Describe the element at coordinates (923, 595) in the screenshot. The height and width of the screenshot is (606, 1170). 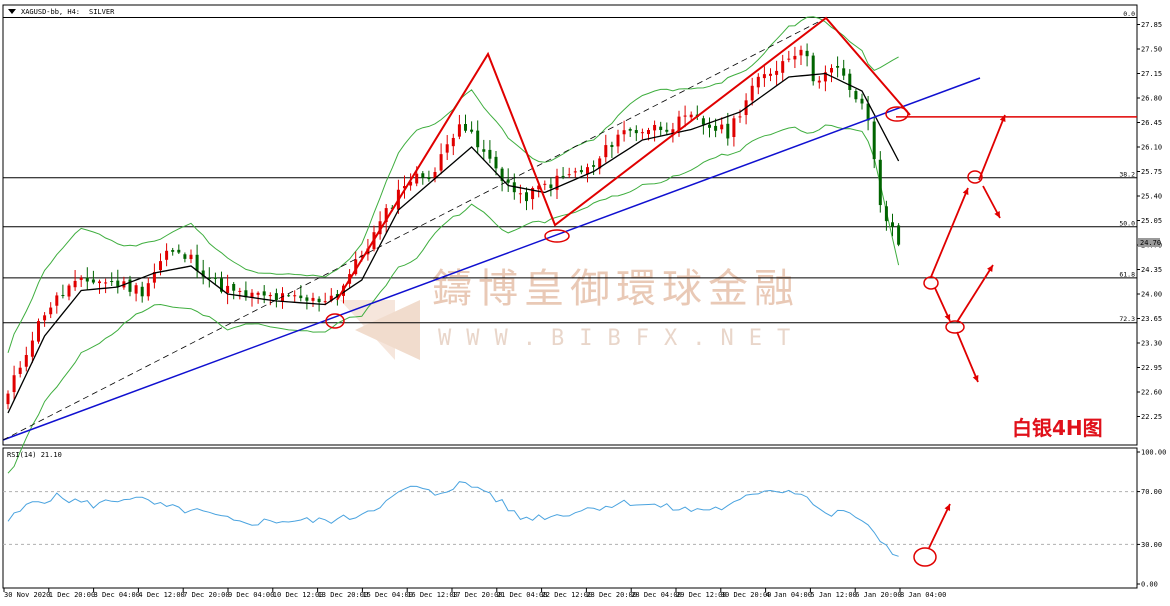
I see `time-tick-label: 8 Jan 04:00` at that location.